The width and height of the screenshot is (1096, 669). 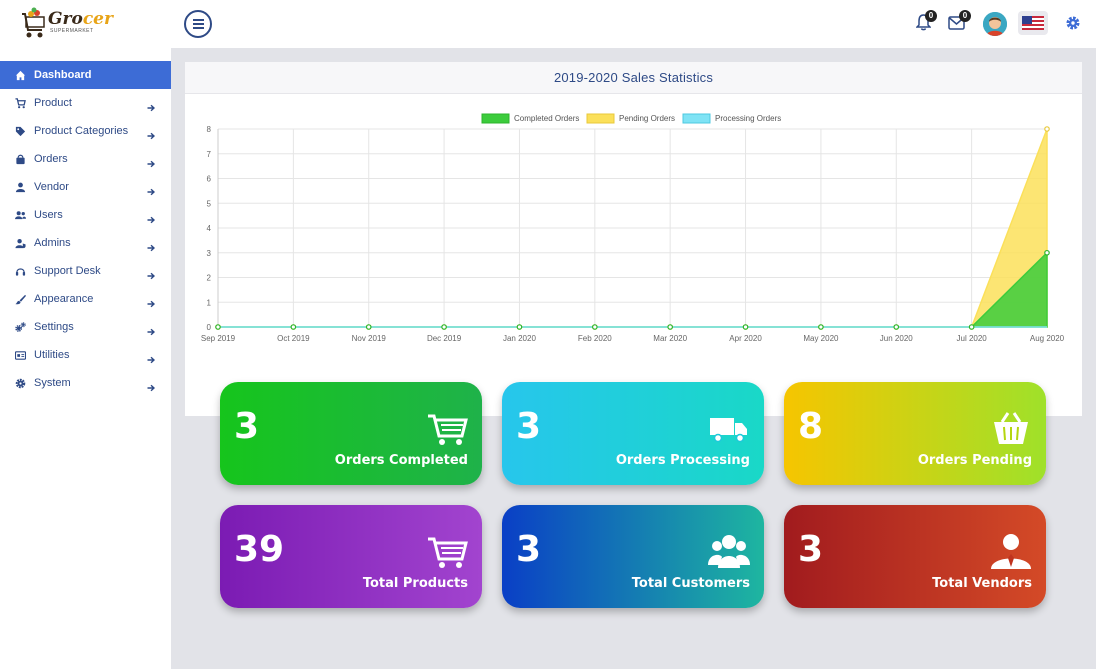 What do you see at coordinates (369, 338) in the screenshot?
I see `x-tick-label: Nov 2019` at bounding box center [369, 338].